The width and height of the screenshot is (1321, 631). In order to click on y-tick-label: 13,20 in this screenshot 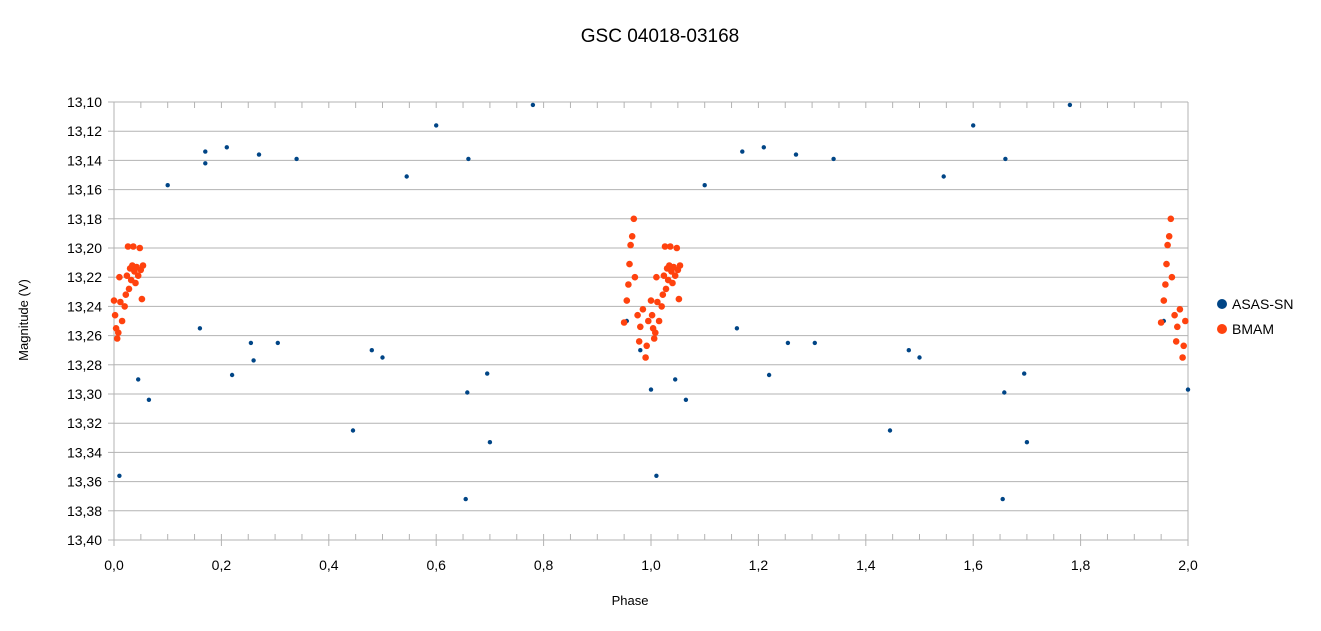, I will do `click(84, 248)`.